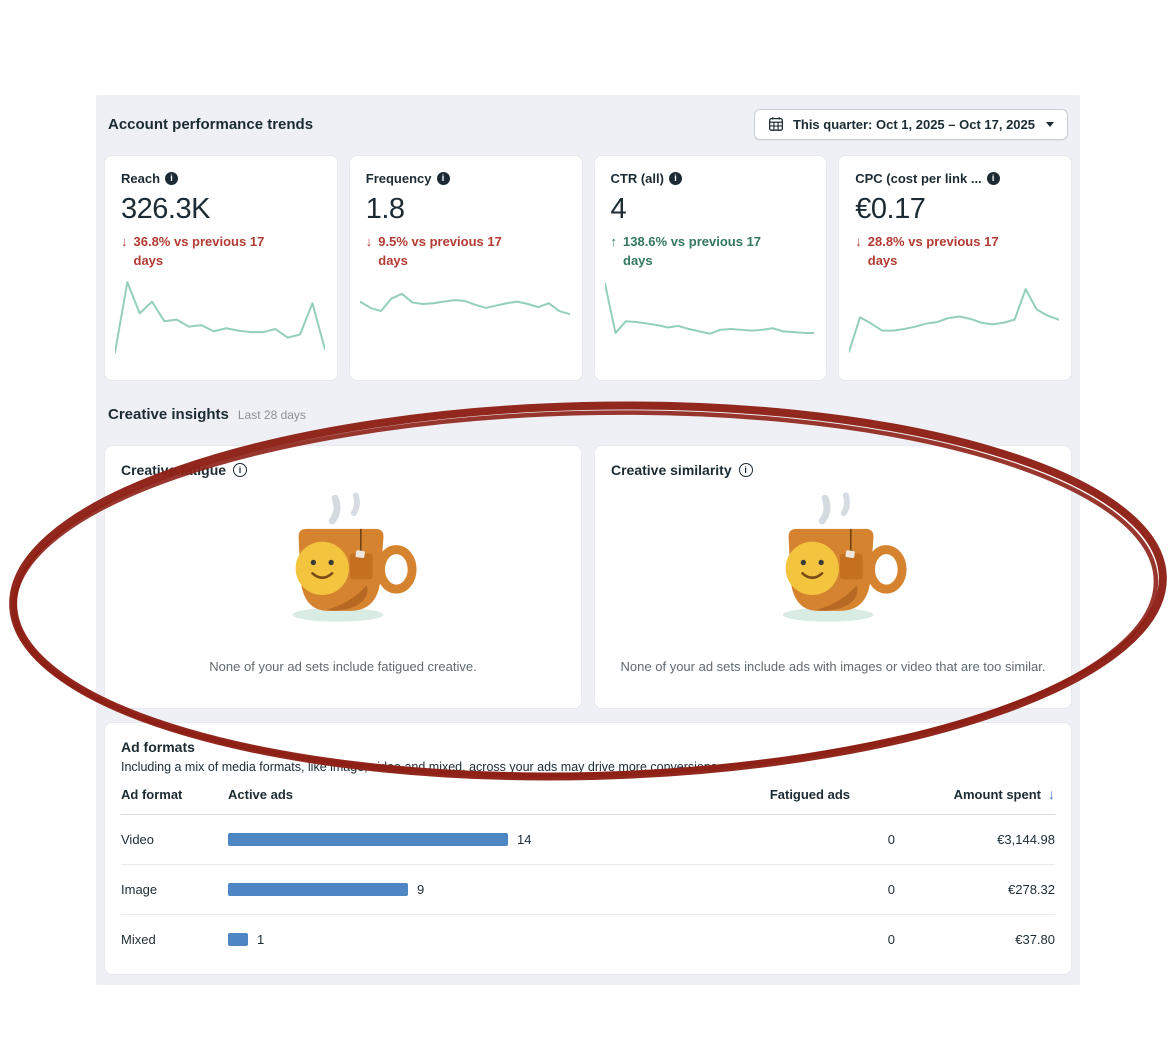  What do you see at coordinates (165, 209) in the screenshot?
I see `metric-value: 326.3K` at bounding box center [165, 209].